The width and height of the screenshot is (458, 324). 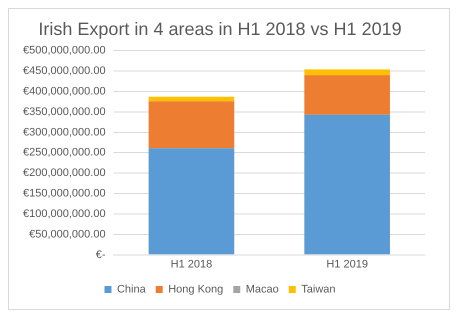 What do you see at coordinates (64, 91) in the screenshot?
I see `y-tick-label: €400,000,000.00` at bounding box center [64, 91].